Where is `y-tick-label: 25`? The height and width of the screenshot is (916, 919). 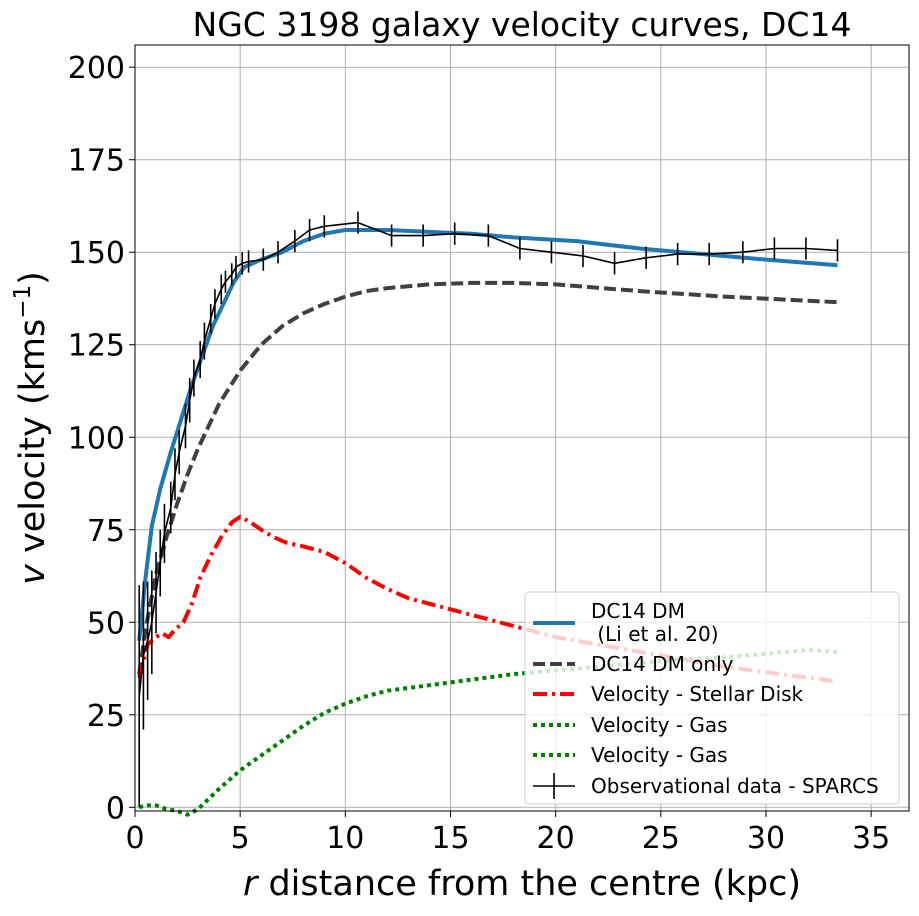
y-tick-label: 25 is located at coordinates (106, 716).